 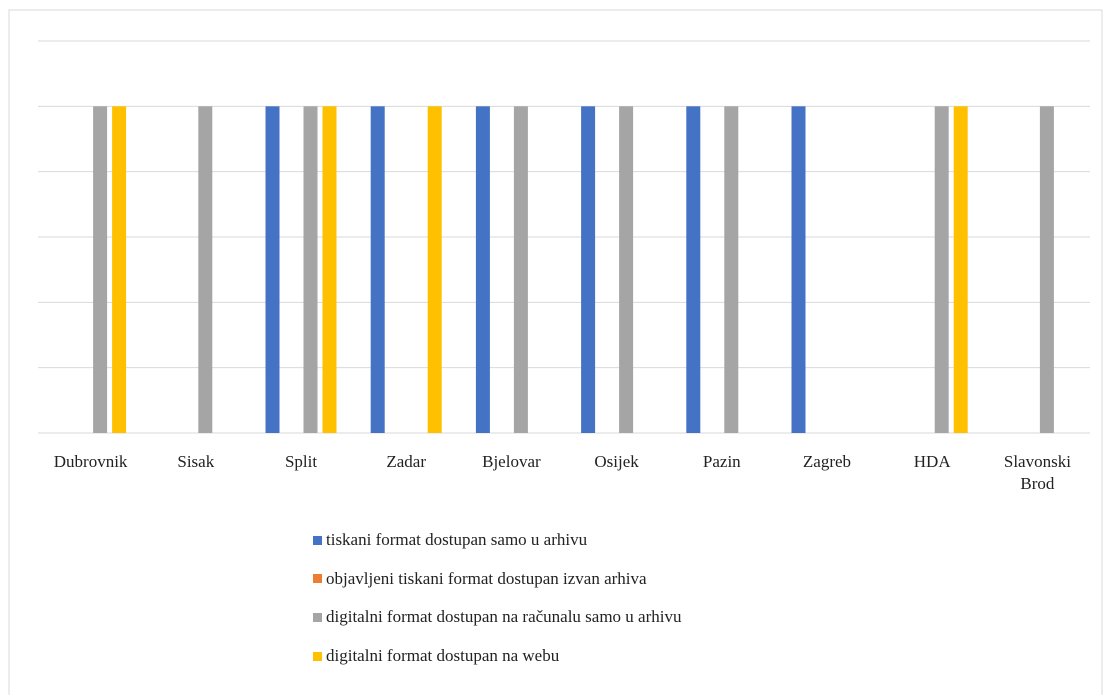 What do you see at coordinates (827, 461) in the screenshot?
I see `x-tick-label: Zagreb` at bounding box center [827, 461].